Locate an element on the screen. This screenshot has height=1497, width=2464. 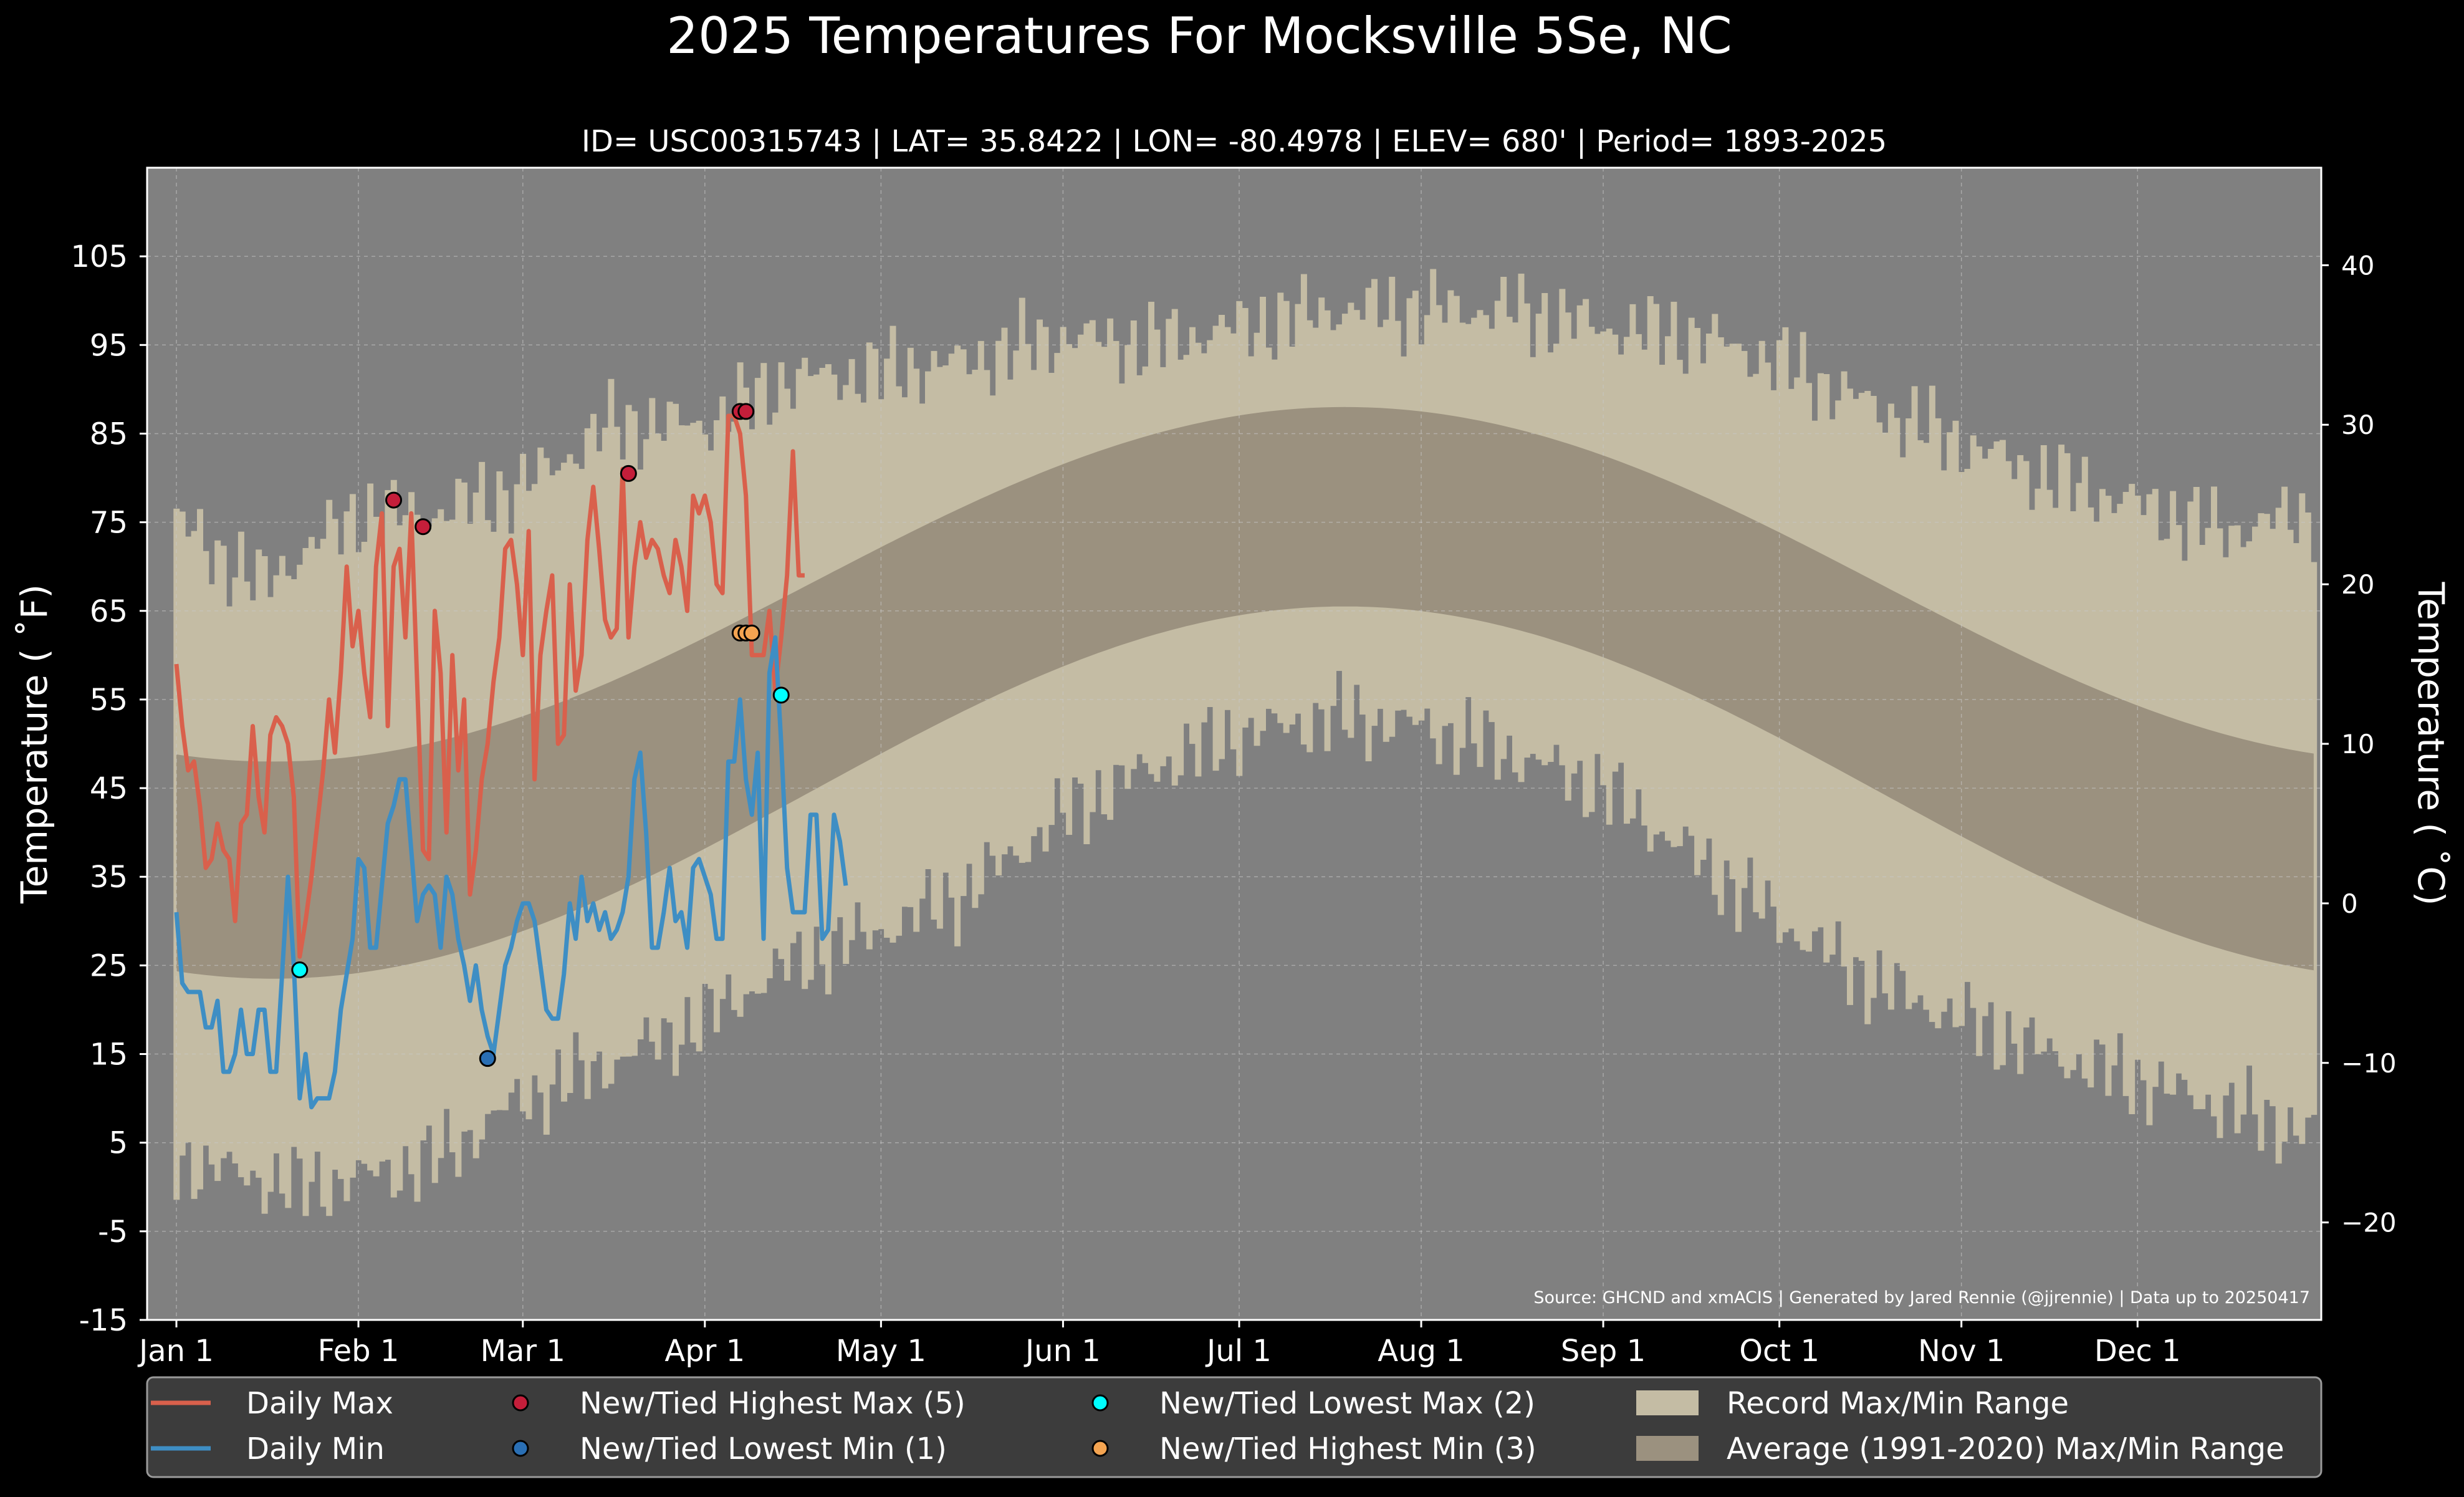
y-tick-label: -5 is located at coordinates (113, 1232).